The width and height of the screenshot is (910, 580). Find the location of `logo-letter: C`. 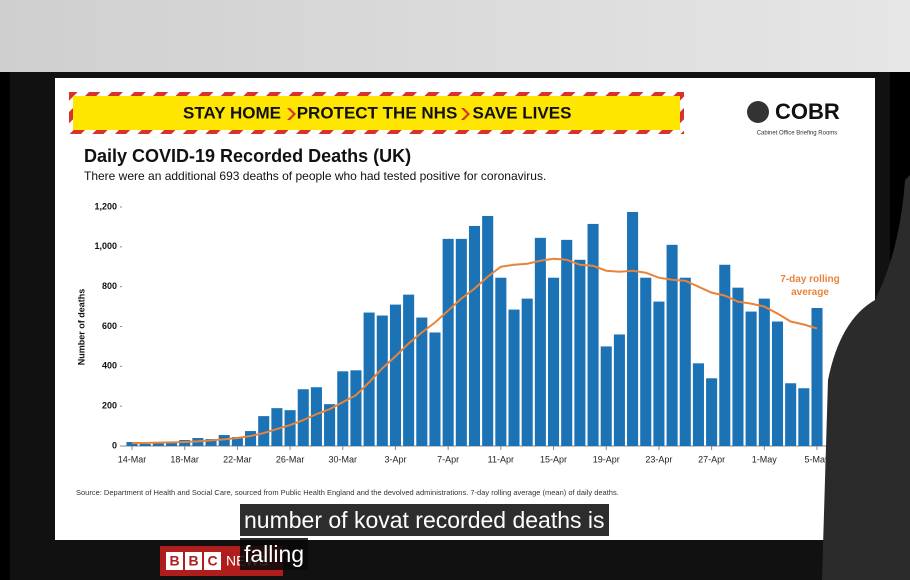

logo-letter: C is located at coordinates (212, 561).